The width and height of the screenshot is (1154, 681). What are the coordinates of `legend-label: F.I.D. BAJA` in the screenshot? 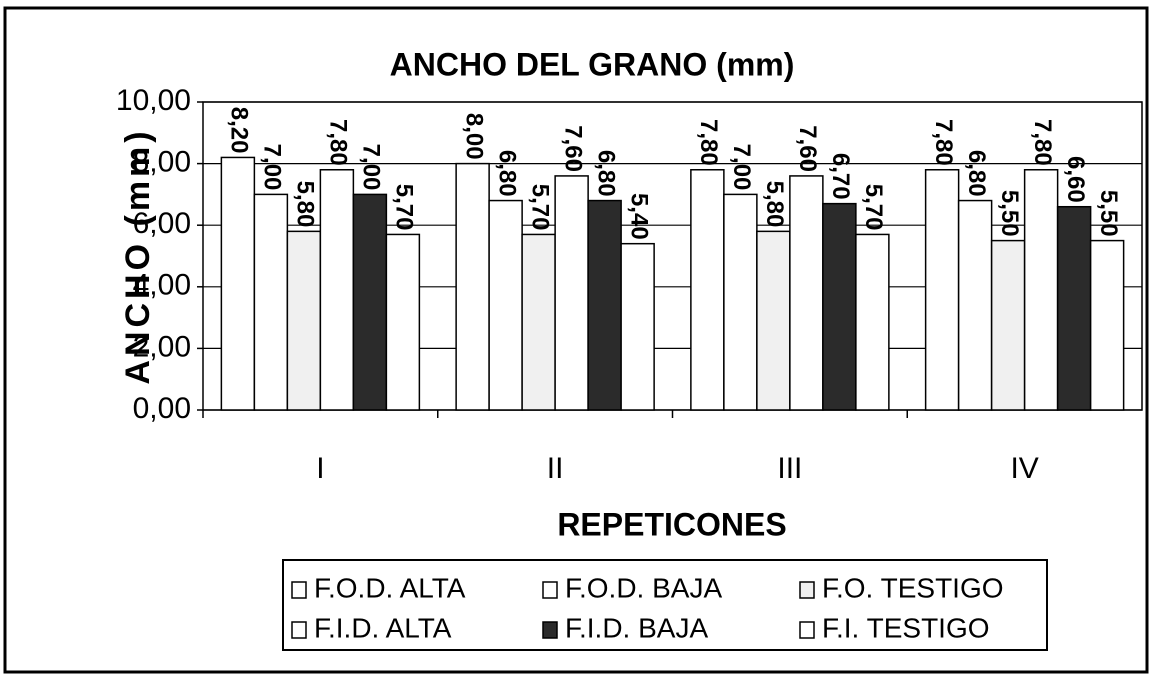 It's located at (636, 627).